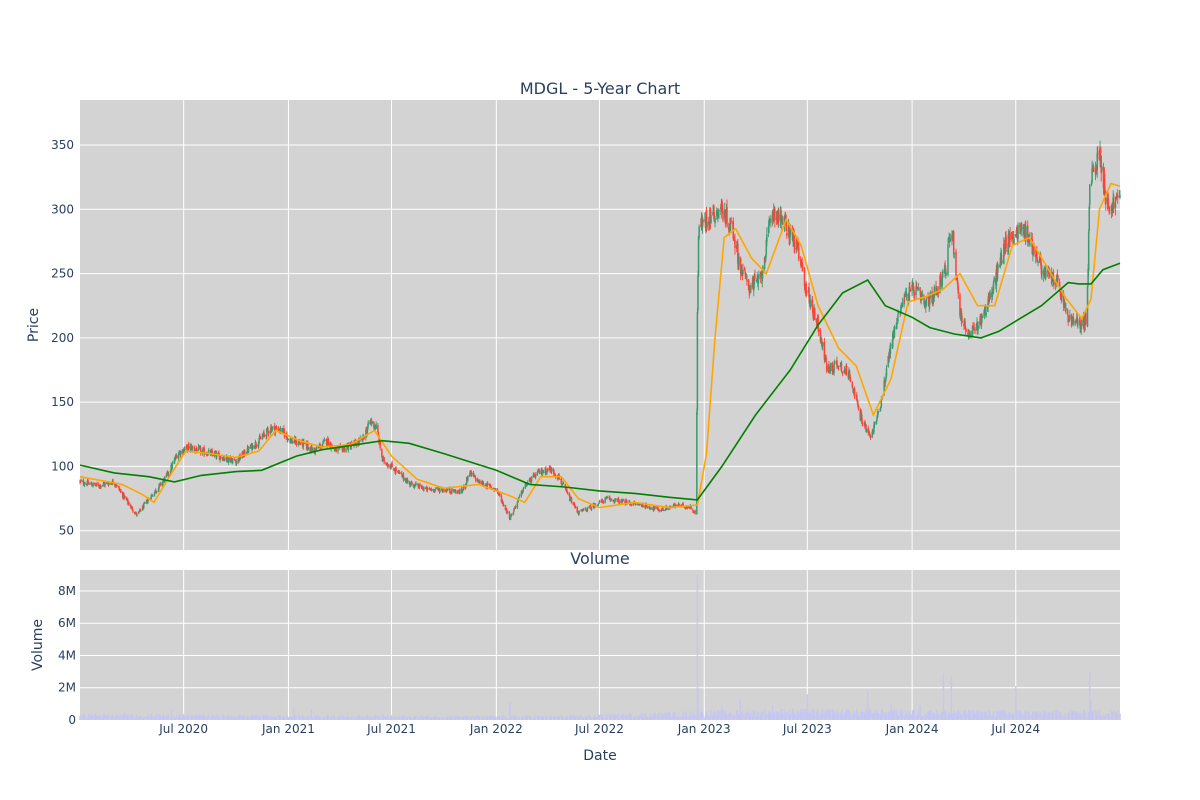  I want to click on price-axis-title: Price, so click(34, 325).